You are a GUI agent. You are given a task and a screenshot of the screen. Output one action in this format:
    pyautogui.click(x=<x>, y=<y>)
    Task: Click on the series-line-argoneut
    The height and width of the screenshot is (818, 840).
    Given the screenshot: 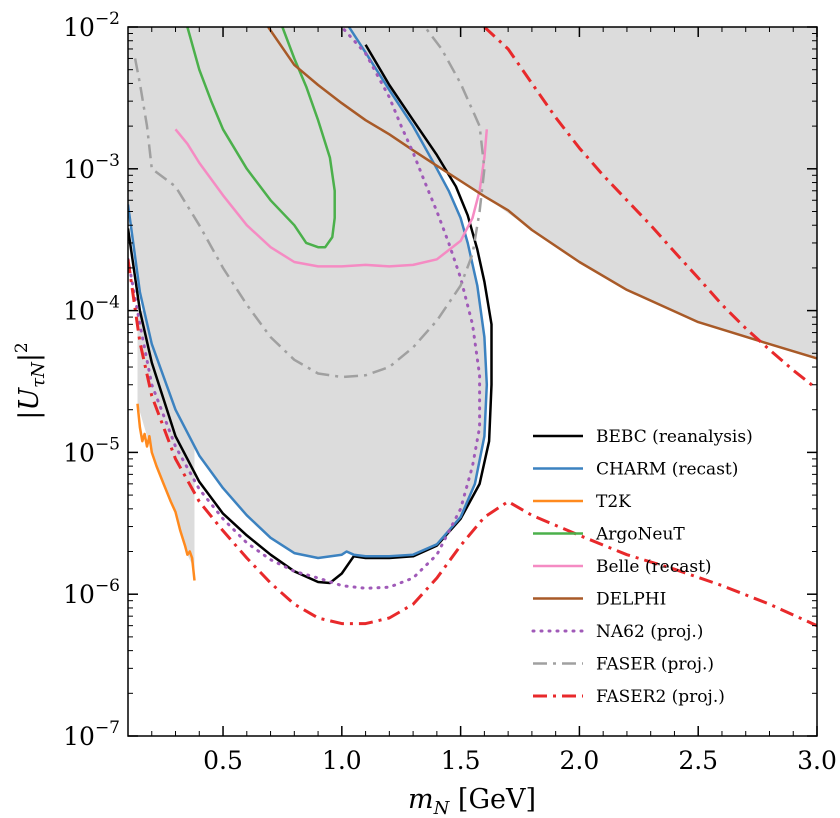 What is the action you would take?
    pyautogui.click(x=261, y=138)
    